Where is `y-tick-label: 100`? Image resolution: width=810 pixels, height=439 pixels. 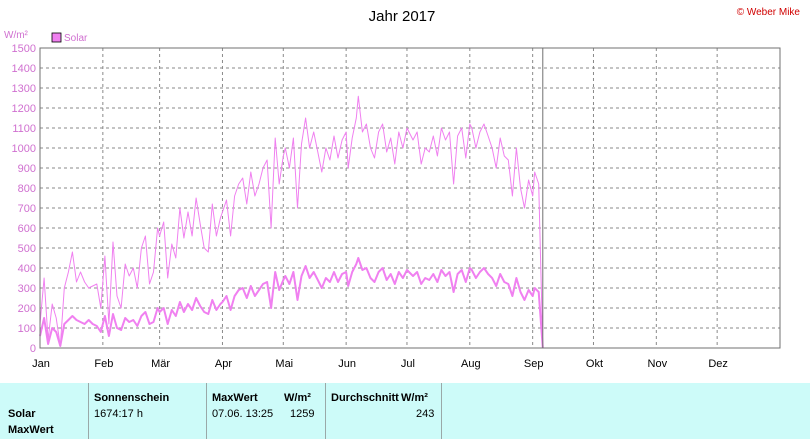
y-tick-label: 100 is located at coordinates (27, 329).